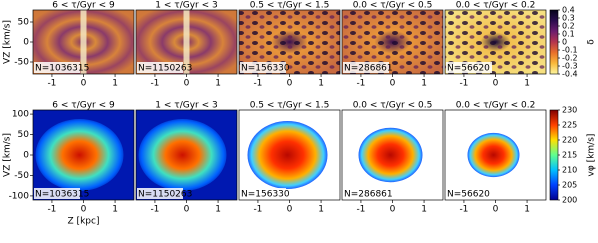 This screenshot has height=243, width=598. I want to click on colorbar-tick-label: -0.3, so click(570, 66).